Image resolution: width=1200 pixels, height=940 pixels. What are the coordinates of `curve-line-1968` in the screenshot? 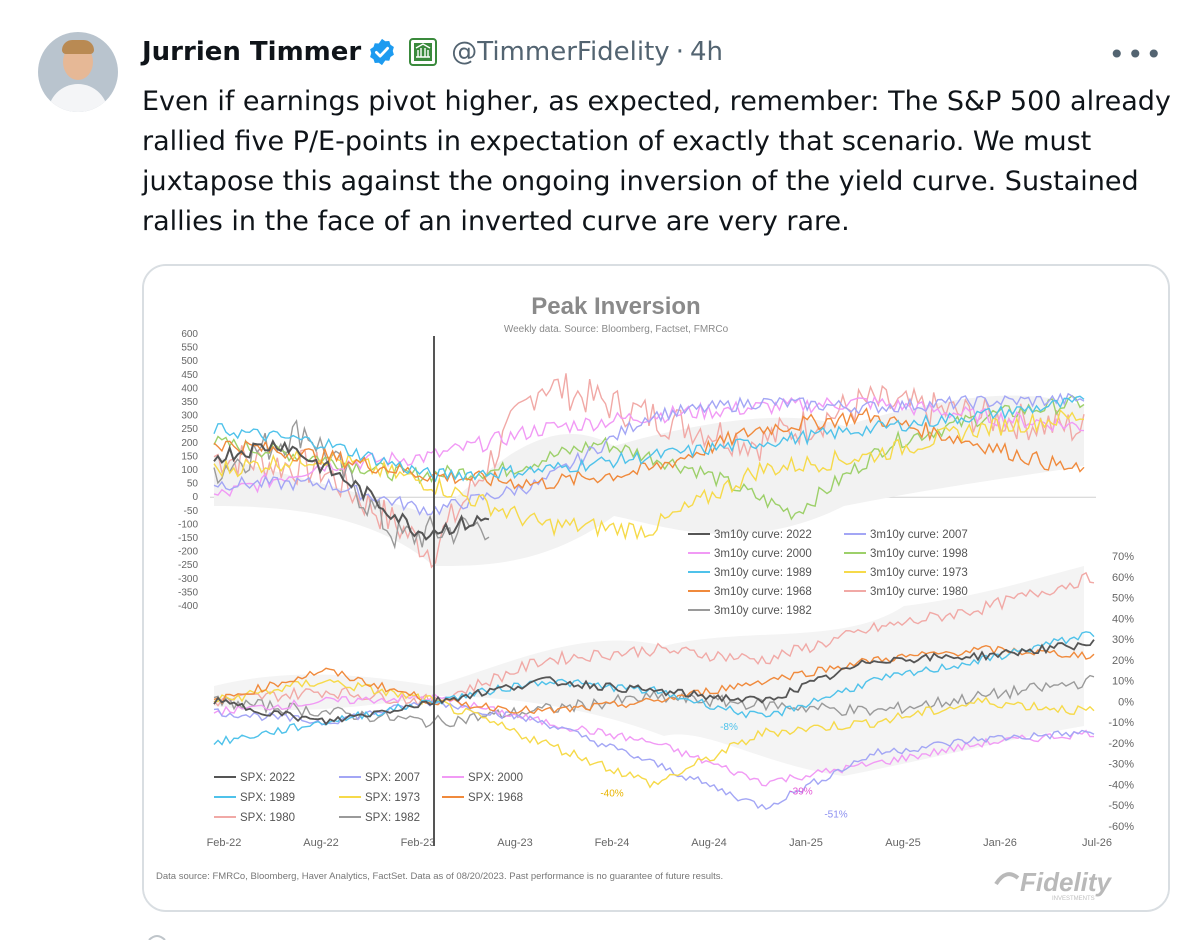 It's located at (649, 448).